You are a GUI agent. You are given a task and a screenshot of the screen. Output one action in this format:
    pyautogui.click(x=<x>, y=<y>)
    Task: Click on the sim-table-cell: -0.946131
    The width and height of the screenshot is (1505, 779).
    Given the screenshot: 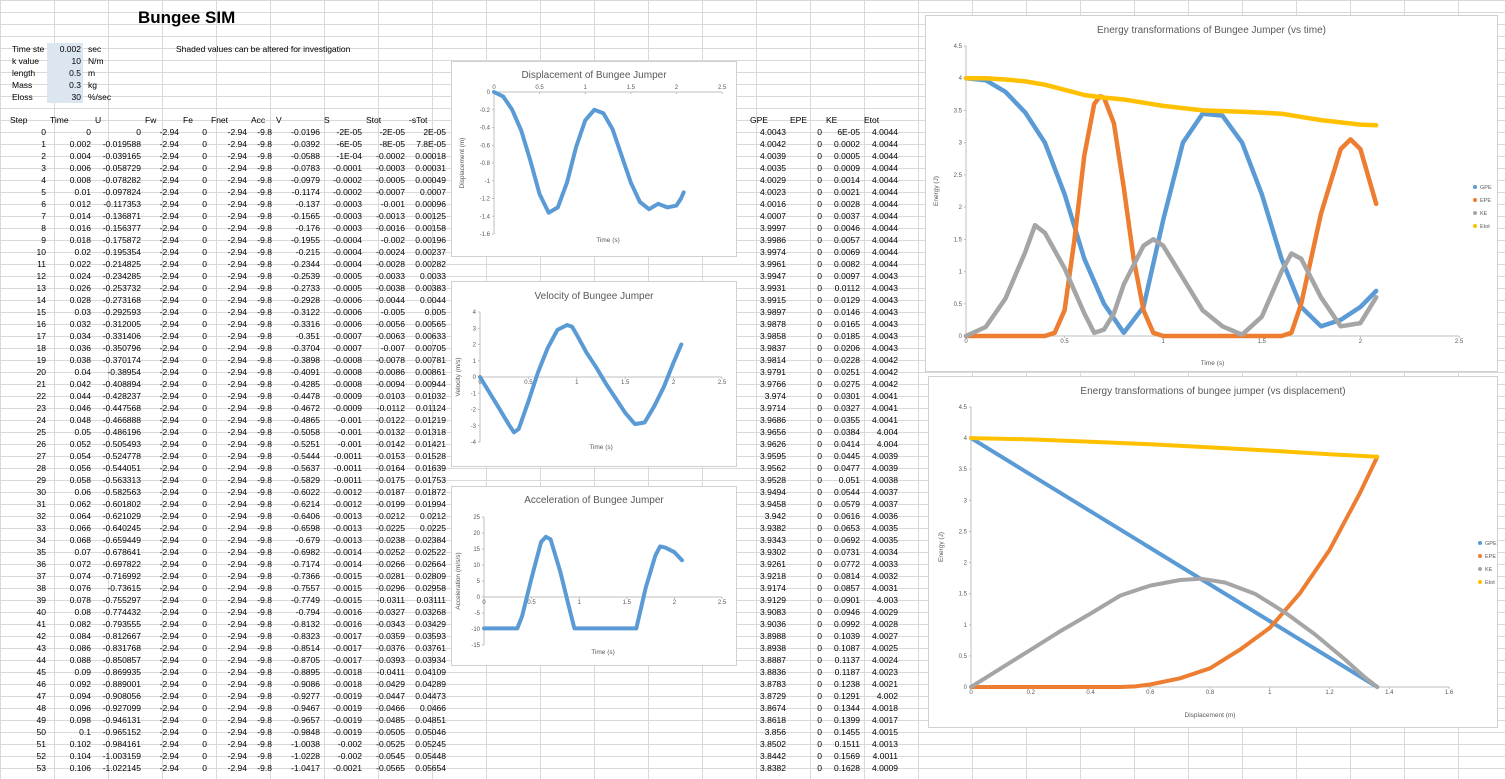 What is the action you would take?
    pyautogui.click(x=121, y=720)
    